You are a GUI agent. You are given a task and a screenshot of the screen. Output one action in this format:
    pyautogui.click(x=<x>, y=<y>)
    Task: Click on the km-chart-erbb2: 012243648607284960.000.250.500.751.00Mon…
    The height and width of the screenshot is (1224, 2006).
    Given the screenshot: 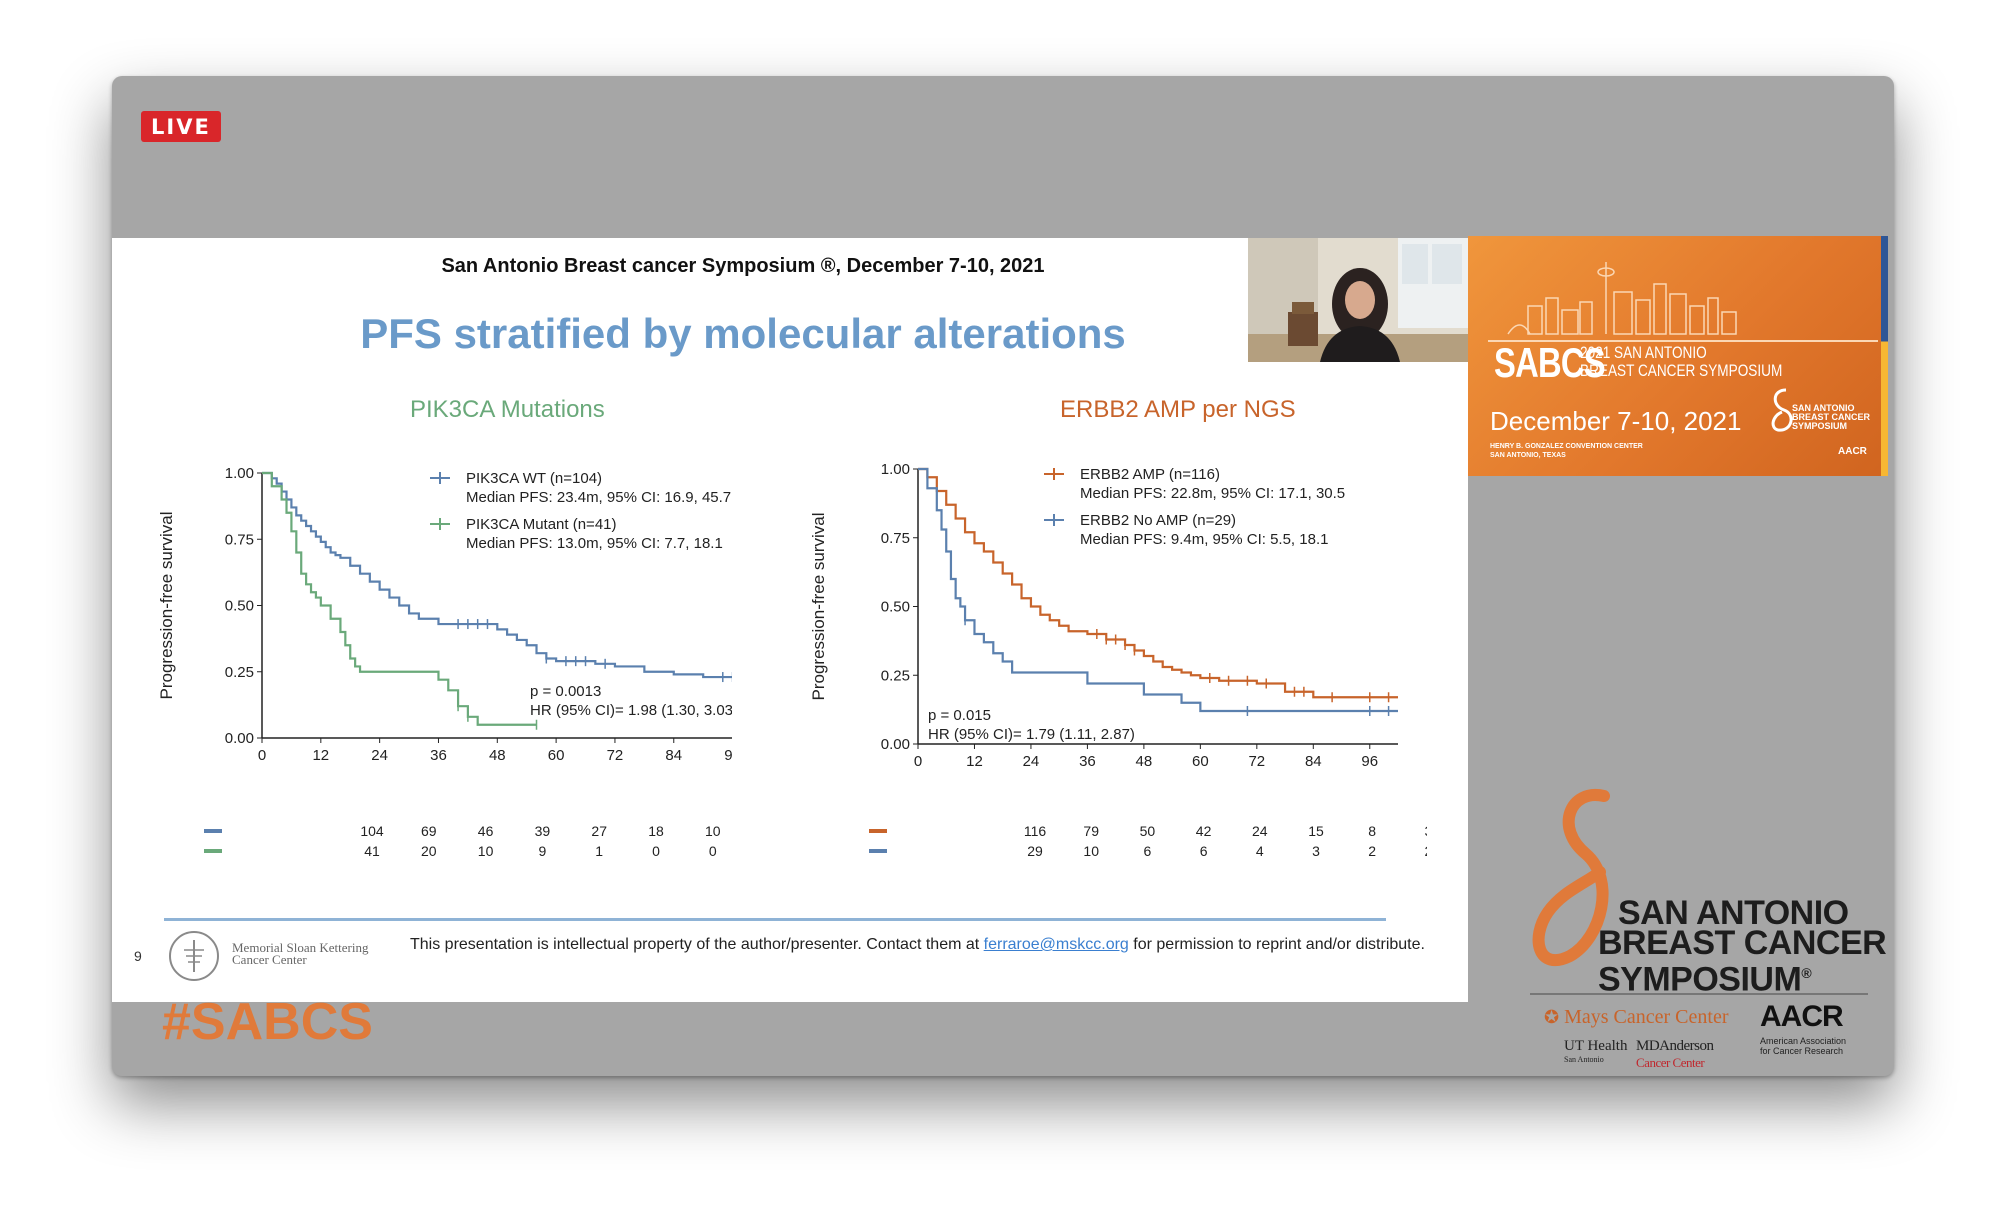 What is the action you would take?
    pyautogui.click(x=1103, y=614)
    